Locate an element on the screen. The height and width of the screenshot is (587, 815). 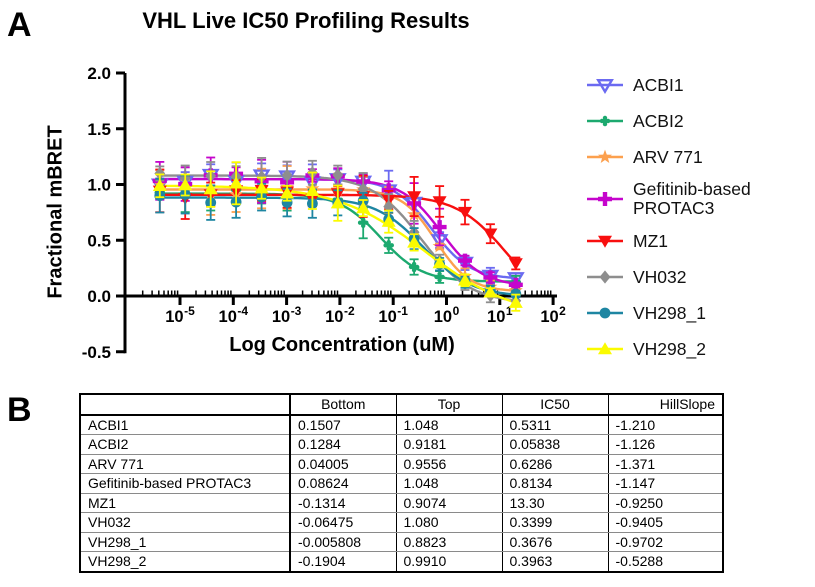
legend-label: Gefitinib-based PROTAC3 is located at coordinates (692, 198).